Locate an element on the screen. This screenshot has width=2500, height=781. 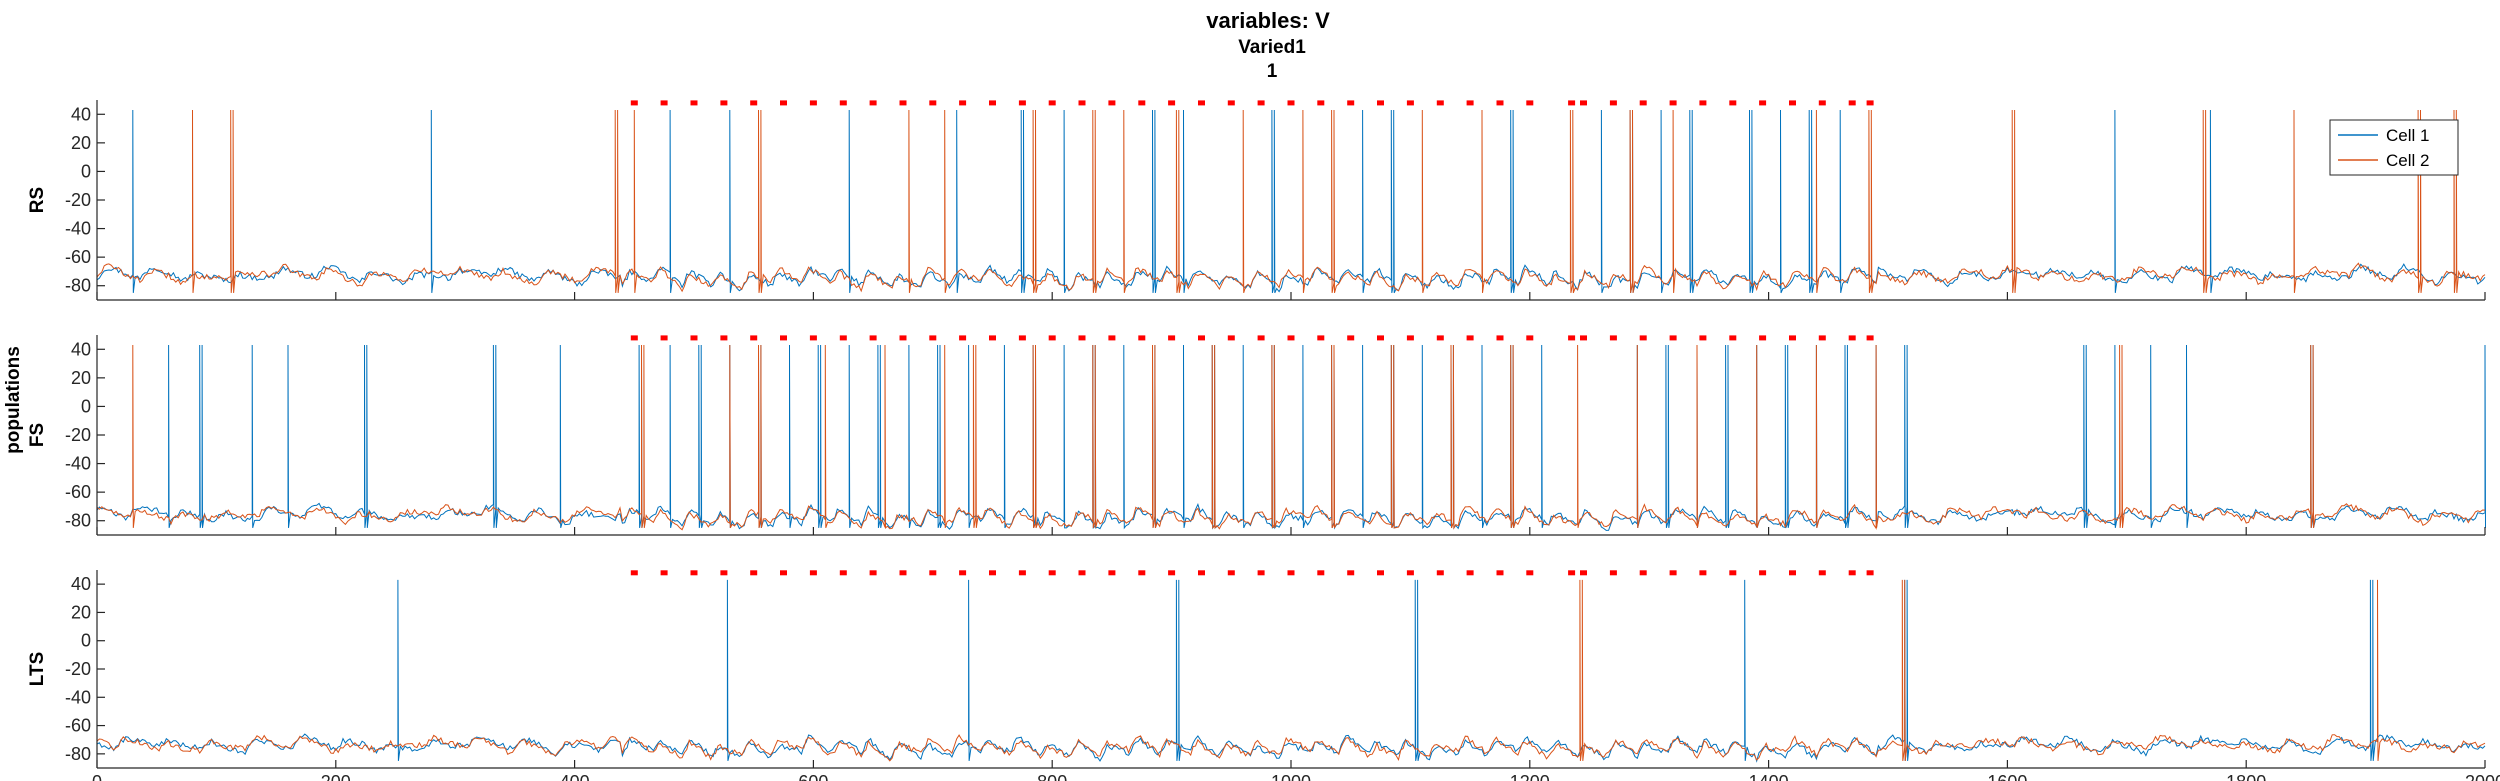
x-tick-label: 1800 is located at coordinates (2246, 776).